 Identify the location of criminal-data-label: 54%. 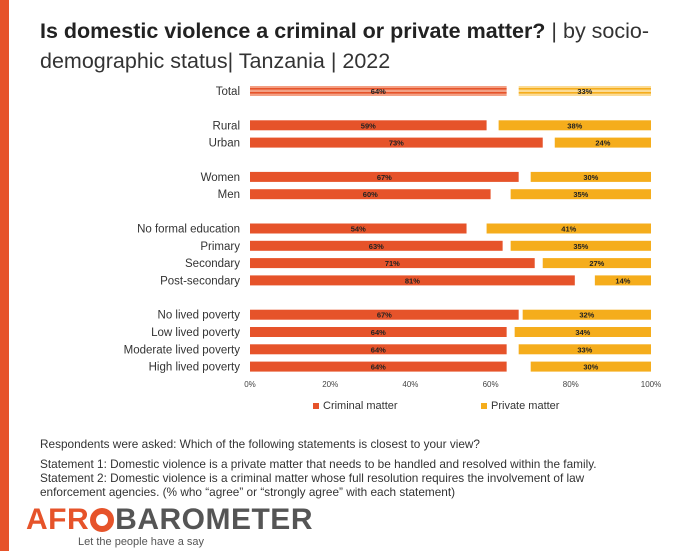
(358, 229).